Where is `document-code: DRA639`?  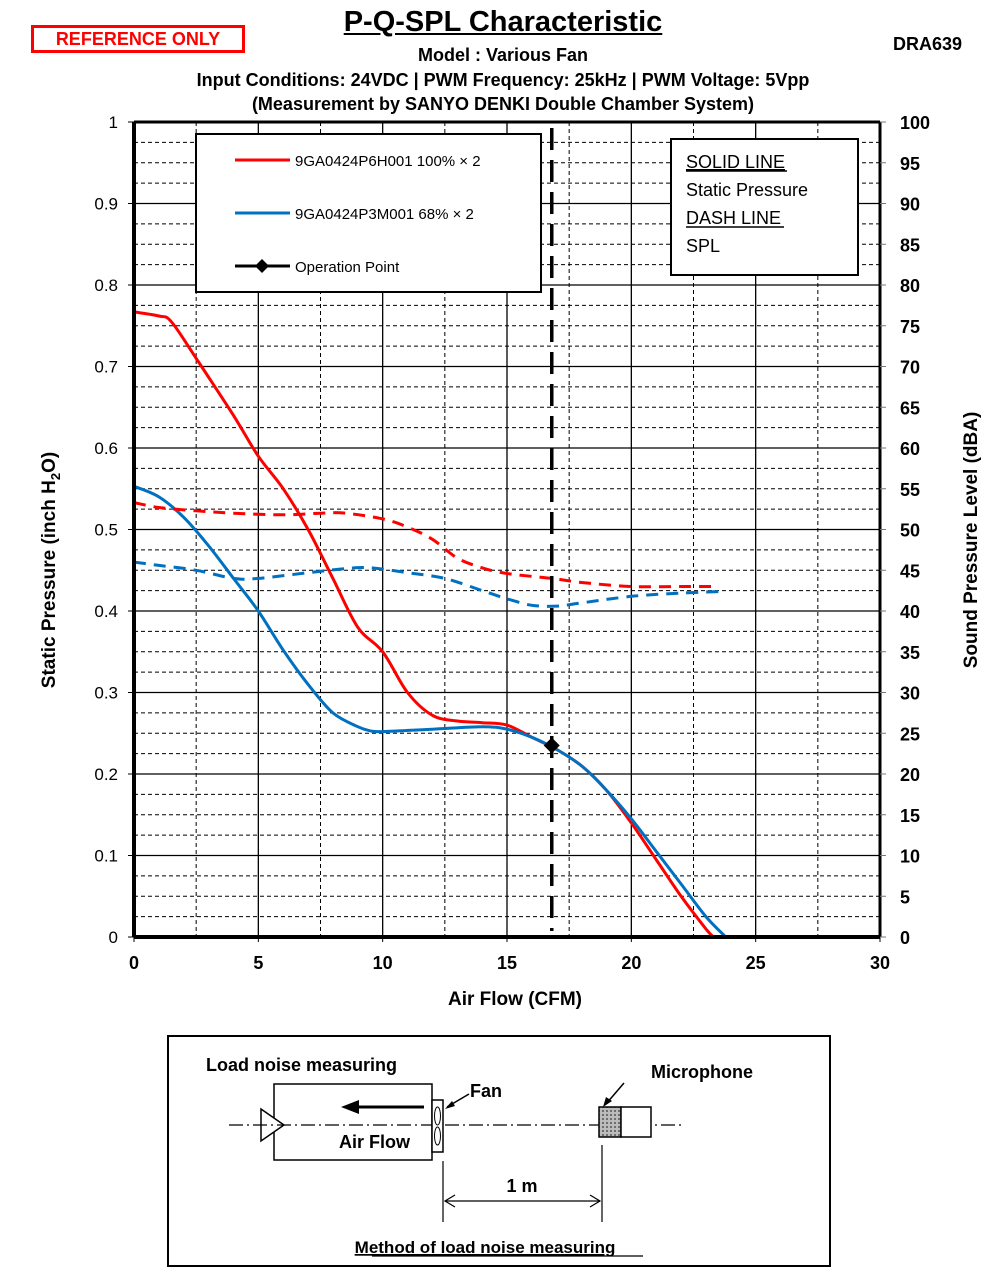
document-code: DRA639 is located at coordinates (927, 44).